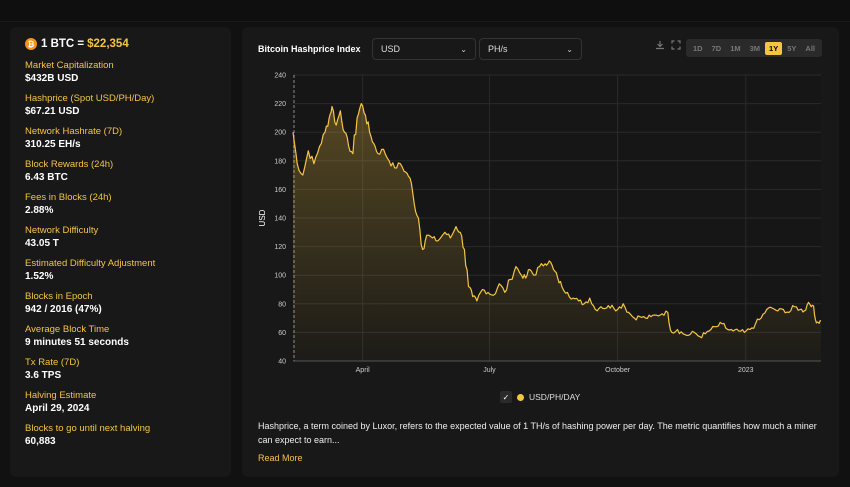 Image resolution: width=850 pixels, height=487 pixels. I want to click on download-icon, so click(660, 46).